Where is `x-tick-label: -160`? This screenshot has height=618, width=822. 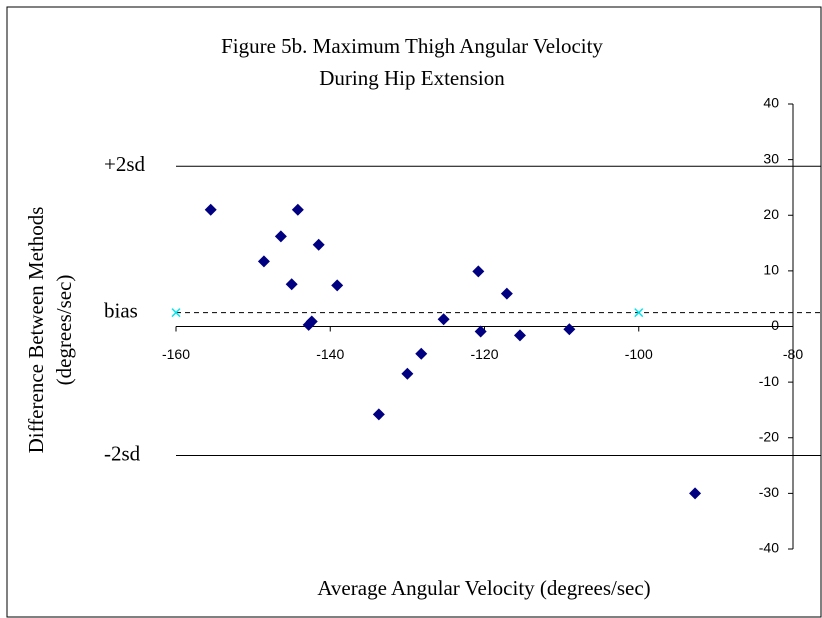
x-tick-label: -160 is located at coordinates (176, 354).